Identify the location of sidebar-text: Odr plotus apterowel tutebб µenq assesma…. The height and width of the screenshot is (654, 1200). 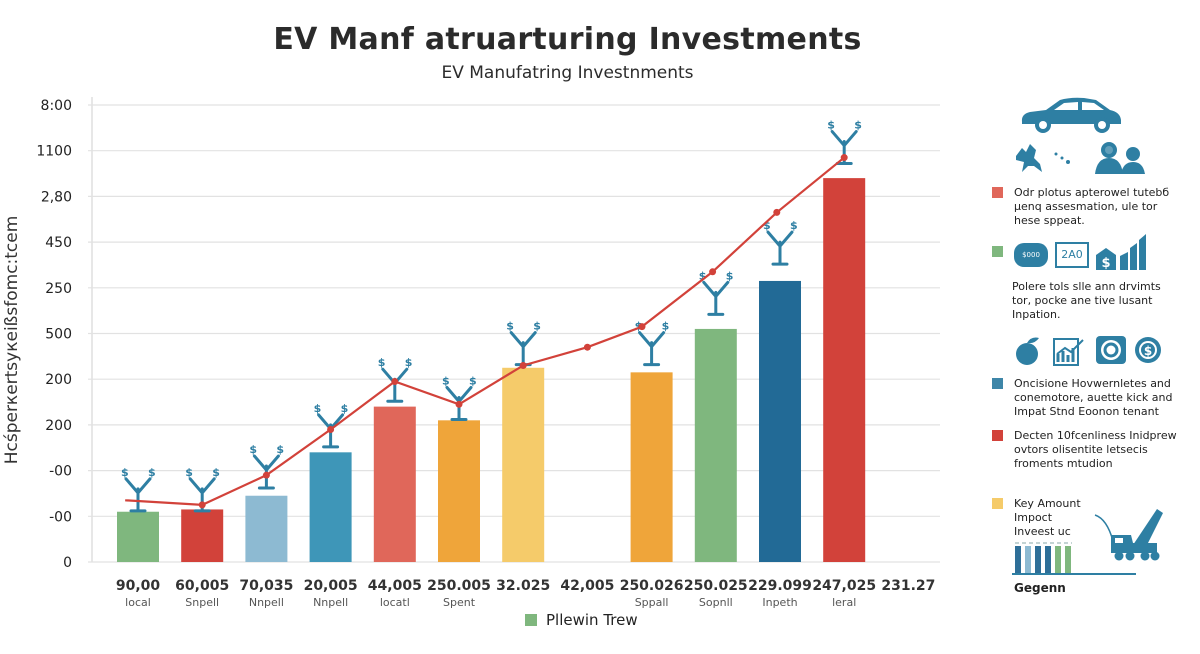
(1092, 206).